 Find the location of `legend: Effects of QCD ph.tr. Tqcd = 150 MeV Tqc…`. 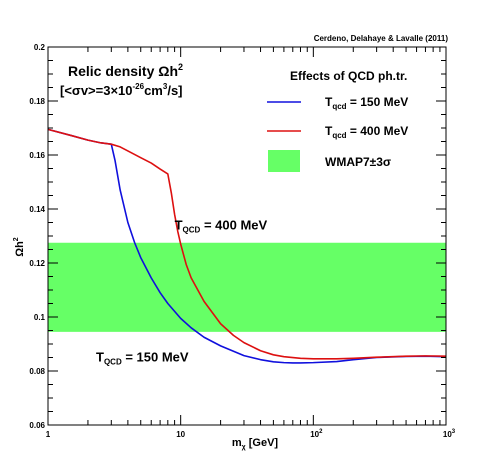

legend: Effects of QCD ph.tr. Tqcd = 150 MeV Tqc… is located at coordinates (337, 120).